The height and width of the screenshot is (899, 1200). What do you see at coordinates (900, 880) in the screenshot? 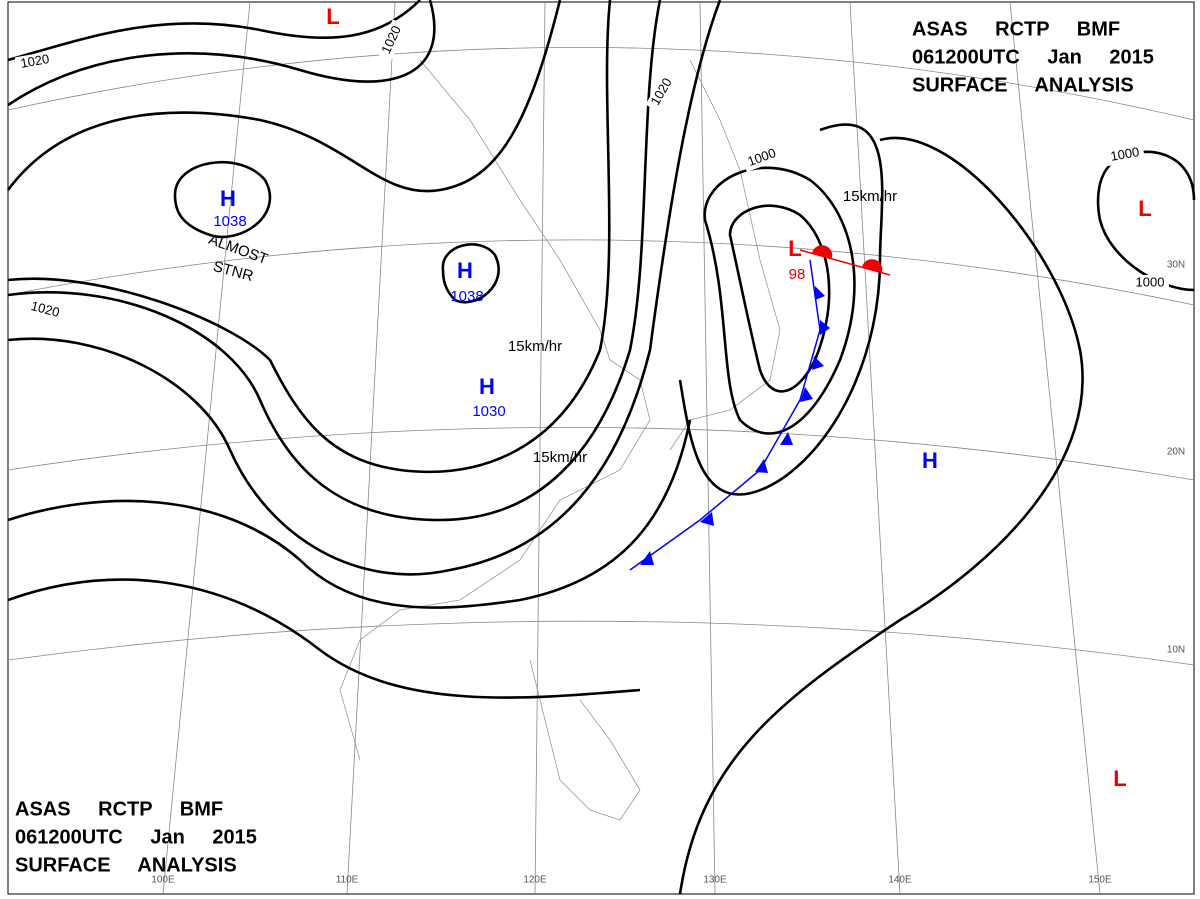
I see `longitude-label: 140E` at bounding box center [900, 880].